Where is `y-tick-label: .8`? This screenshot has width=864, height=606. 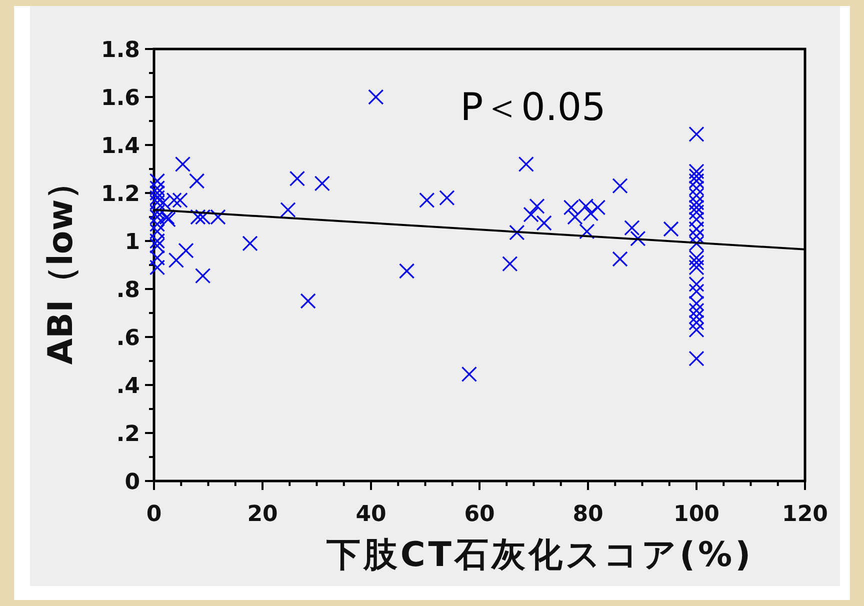
y-tick-label: .8 is located at coordinates (128, 290).